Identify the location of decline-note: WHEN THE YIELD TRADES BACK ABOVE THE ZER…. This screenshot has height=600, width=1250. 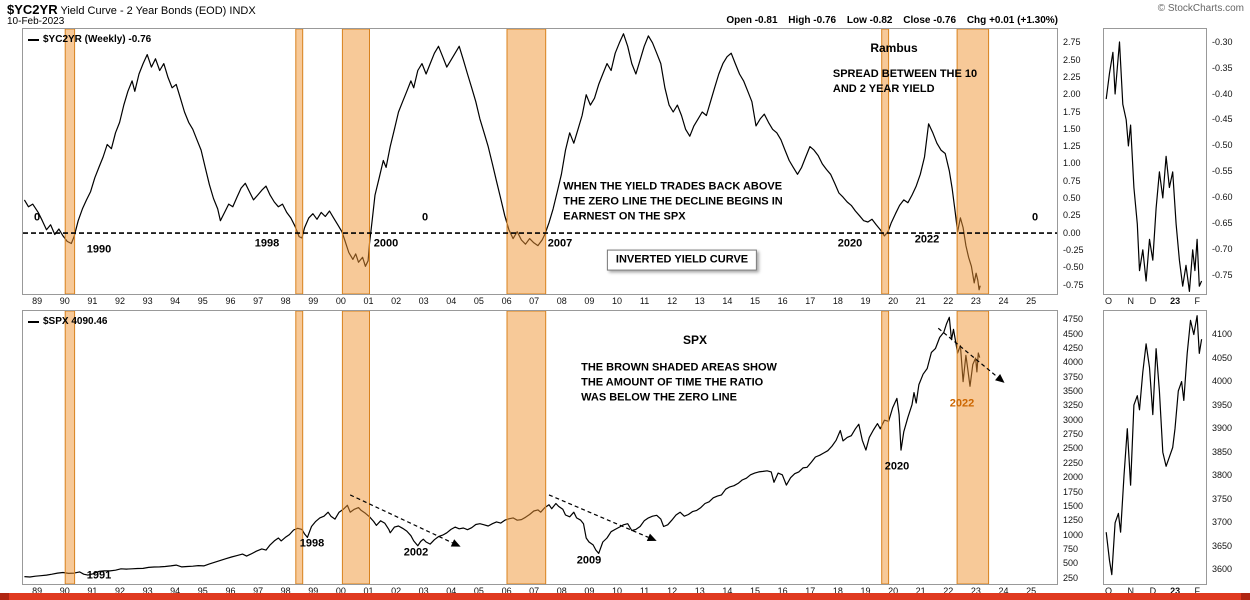
(673, 201).